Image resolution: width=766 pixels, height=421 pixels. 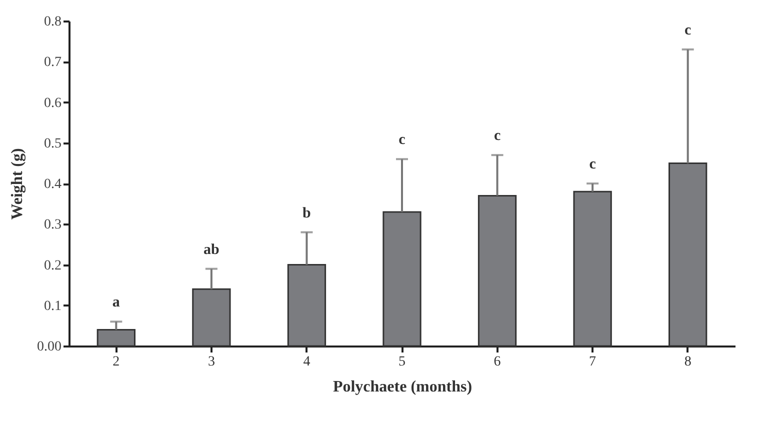 I want to click on y-tick-label: 0.4, so click(x=53, y=184).